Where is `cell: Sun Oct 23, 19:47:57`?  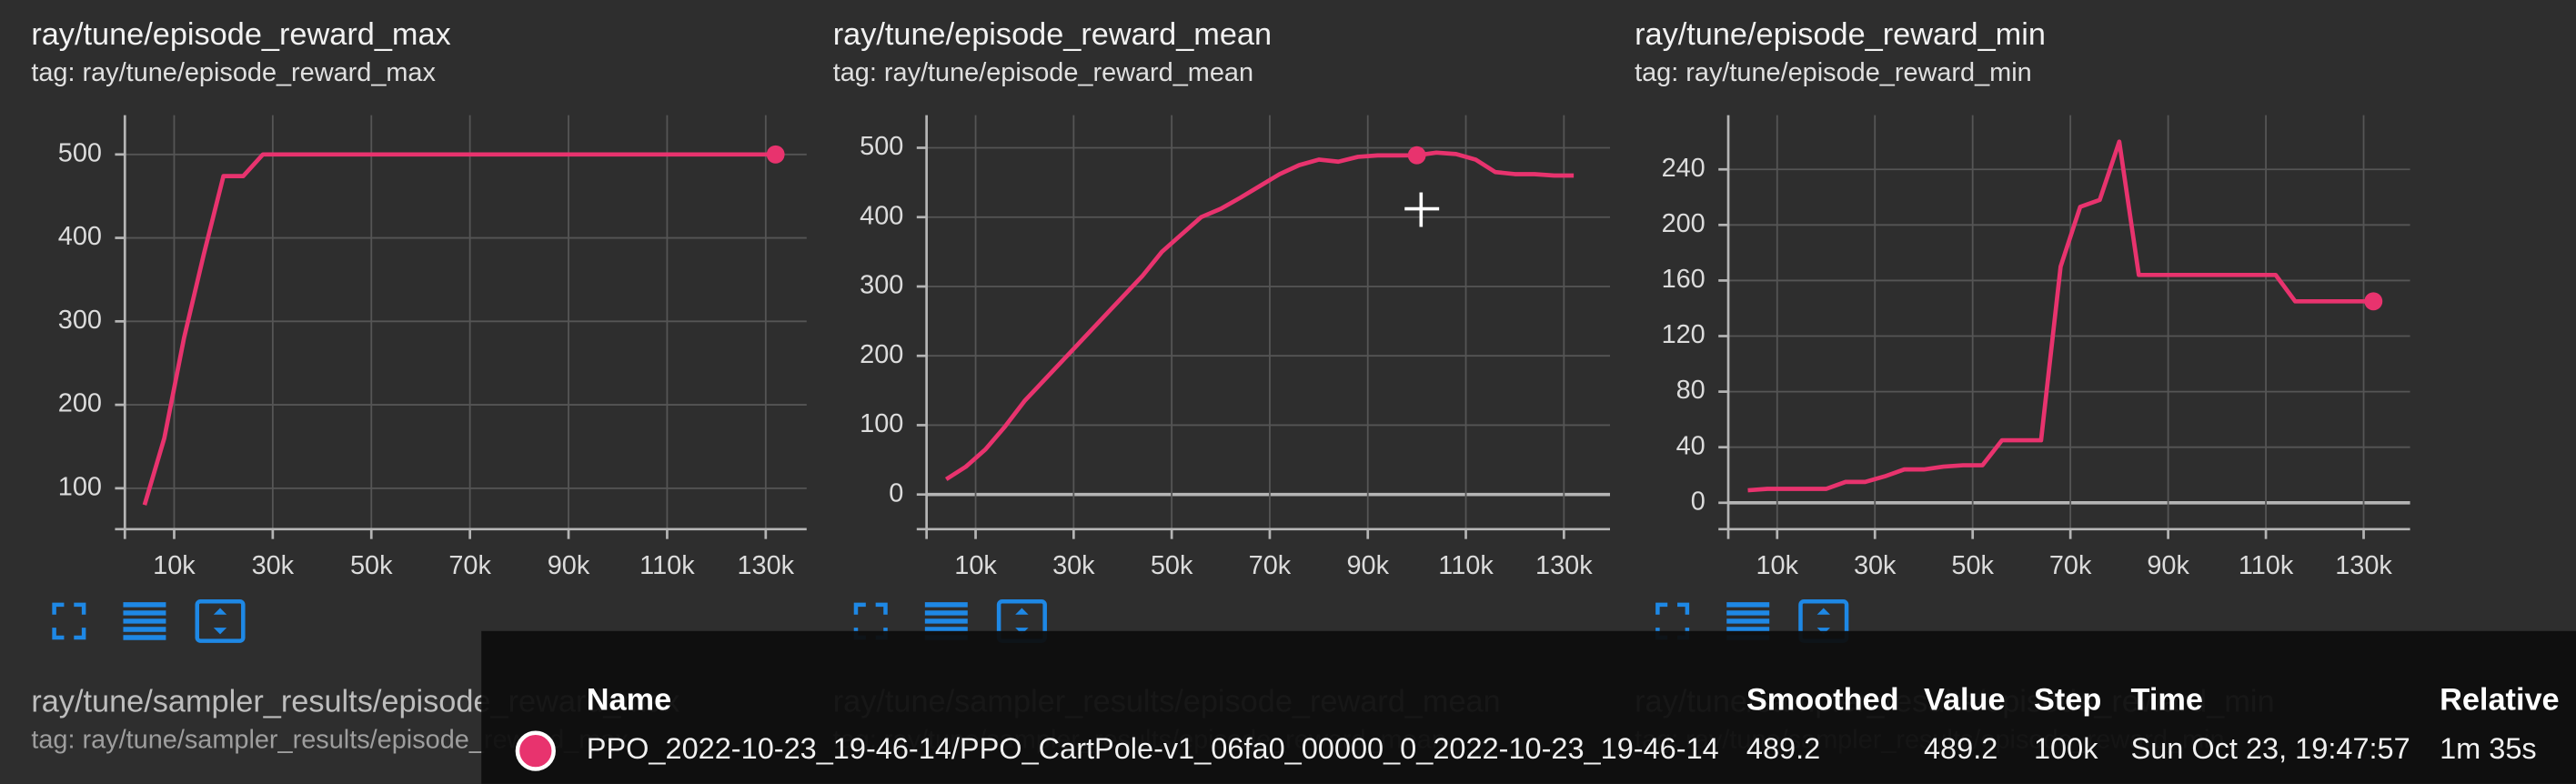 cell: Sun Oct 23, 19:47:57 is located at coordinates (2270, 748).